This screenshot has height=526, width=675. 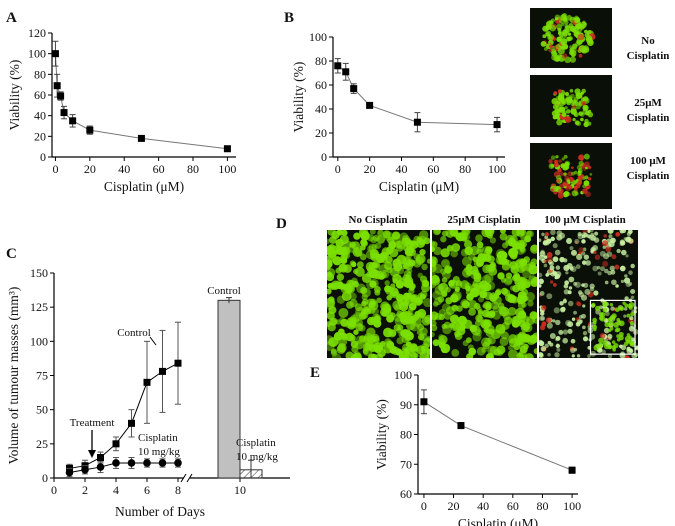 What do you see at coordinates (484, 294) in the screenshot?
I see `micrograph-cells` at bounding box center [484, 294].